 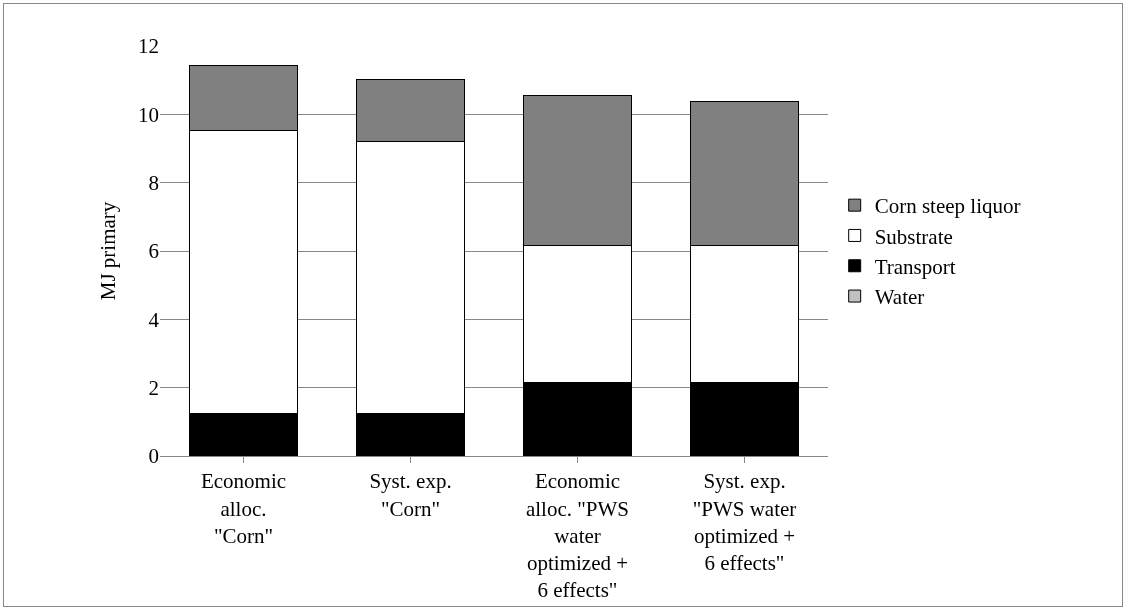 What do you see at coordinates (153, 183) in the screenshot?
I see `y-tick-label: 8` at bounding box center [153, 183].